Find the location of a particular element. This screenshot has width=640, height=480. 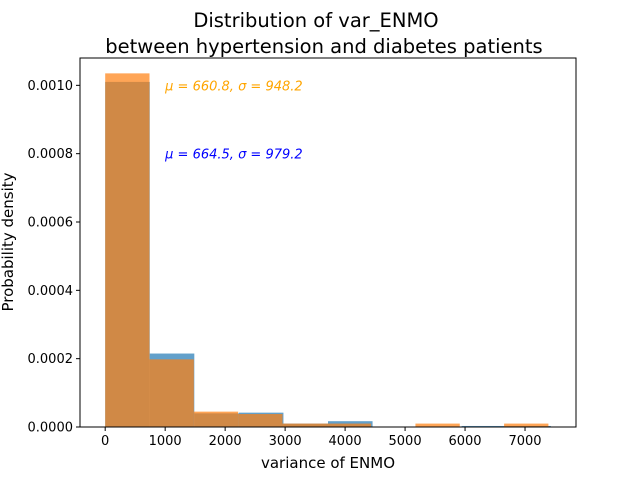

x-axis-label: variance of ENMO is located at coordinates (328, 463).